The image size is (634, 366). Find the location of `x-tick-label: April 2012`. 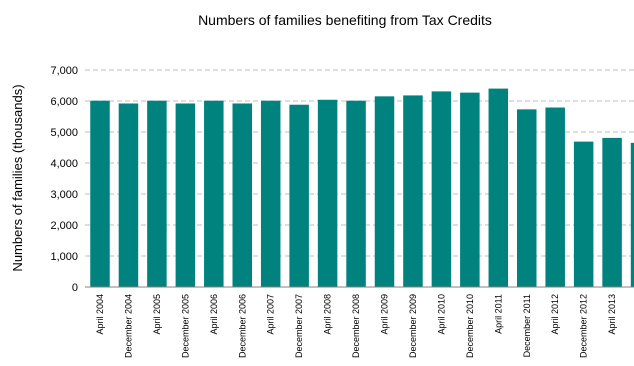

x-tick-label: April 2012 is located at coordinates (555, 314).